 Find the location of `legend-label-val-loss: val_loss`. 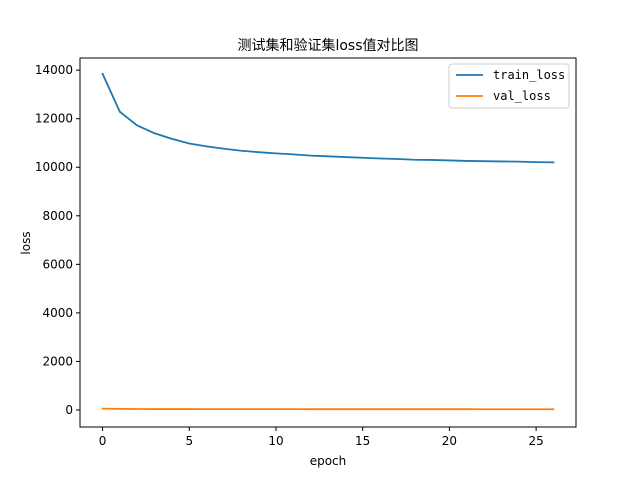

legend-label-val-loss: val_loss is located at coordinates (522, 96).